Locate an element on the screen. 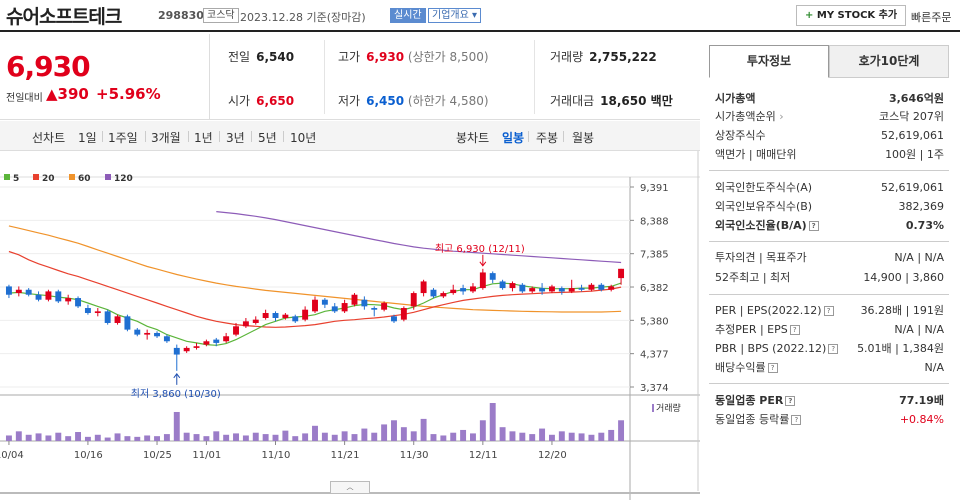 This screenshot has width=960, height=500. side-tabs: 투자정보 호가10단계 is located at coordinates (829, 61).